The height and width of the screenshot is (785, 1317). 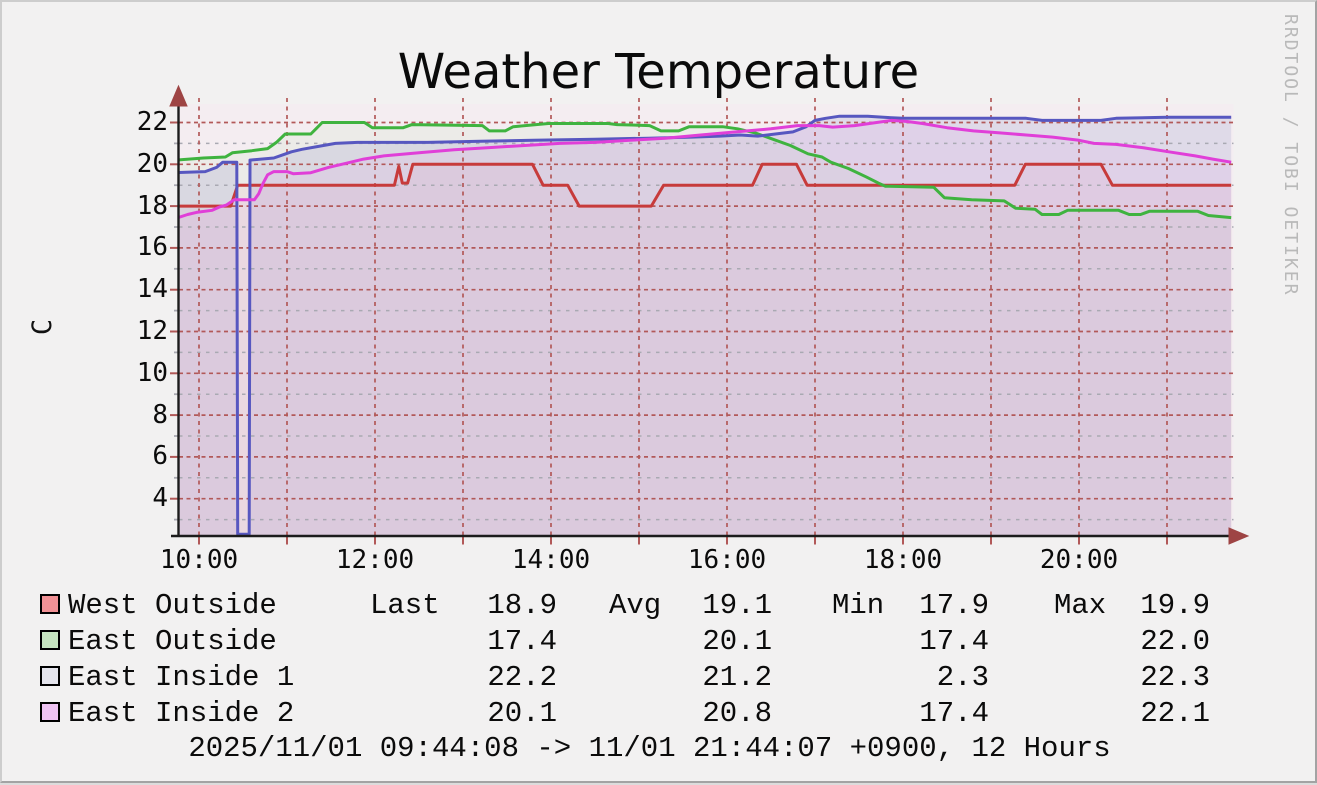 What do you see at coordinates (522, 677) in the screenshot?
I see `legend-value-last: 22.2` at bounding box center [522, 677].